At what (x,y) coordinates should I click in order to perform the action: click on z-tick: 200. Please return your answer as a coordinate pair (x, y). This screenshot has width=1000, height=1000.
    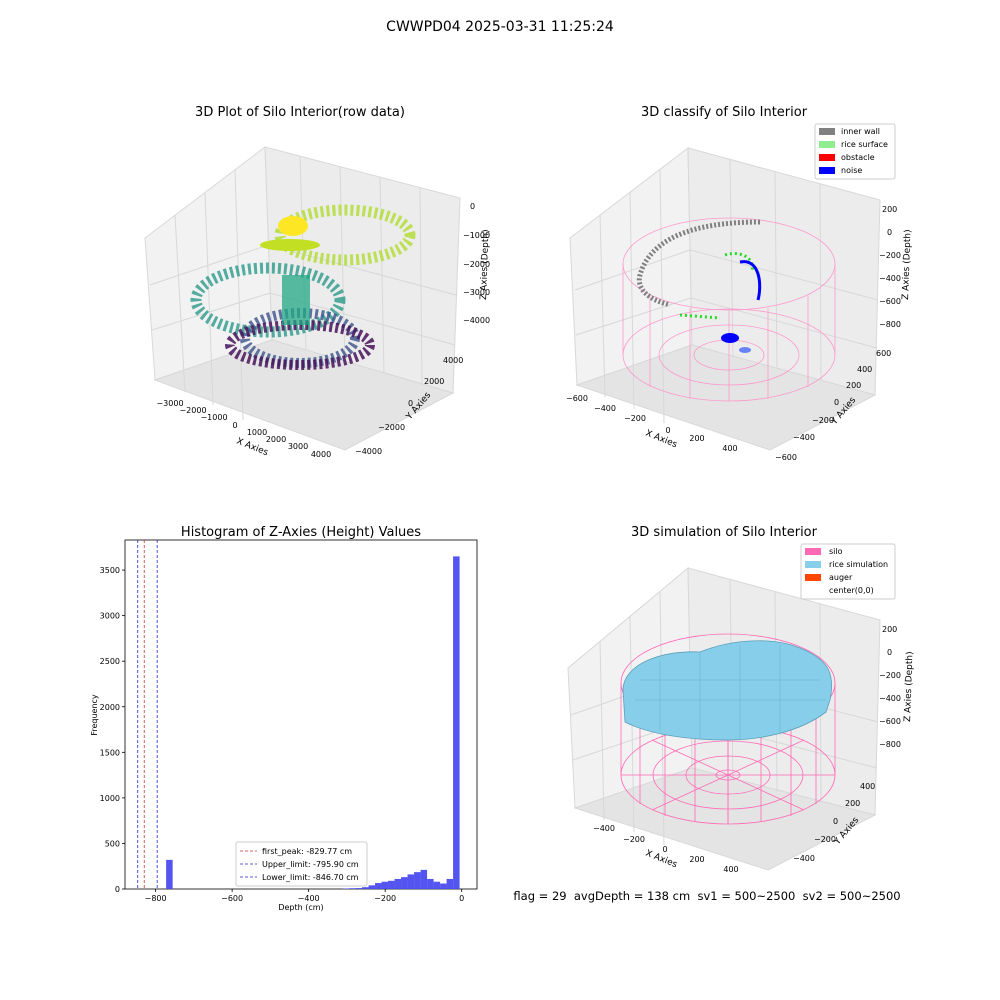
    Looking at the image, I should click on (889, 629).